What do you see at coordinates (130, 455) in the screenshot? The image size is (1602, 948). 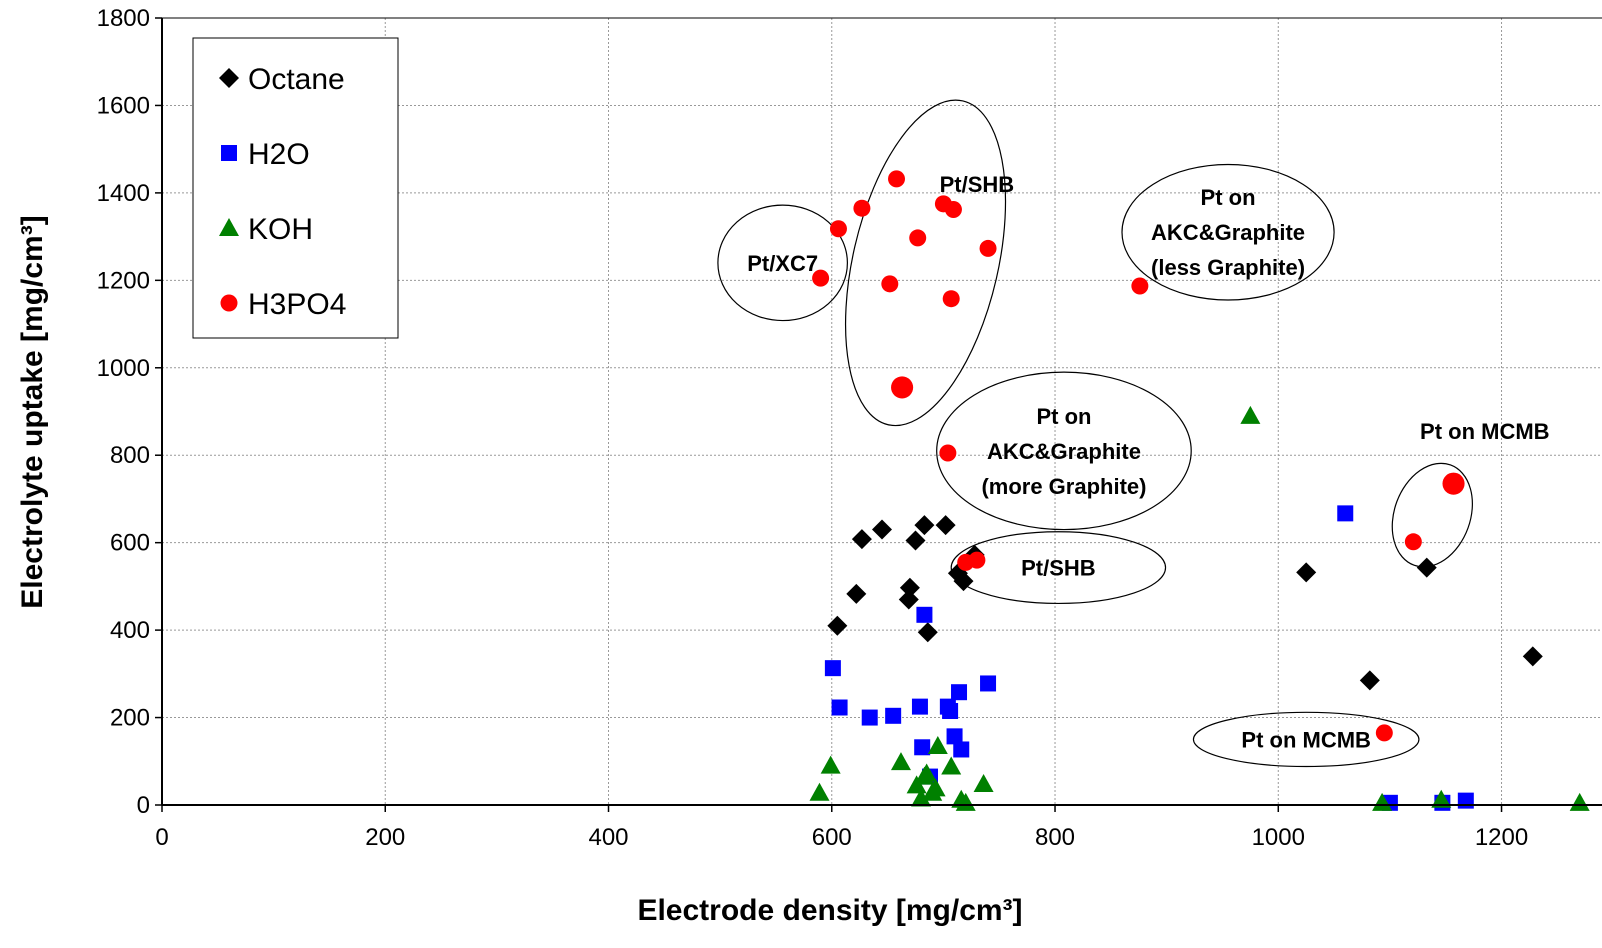 I see `y-tick-label: 800` at bounding box center [130, 455].